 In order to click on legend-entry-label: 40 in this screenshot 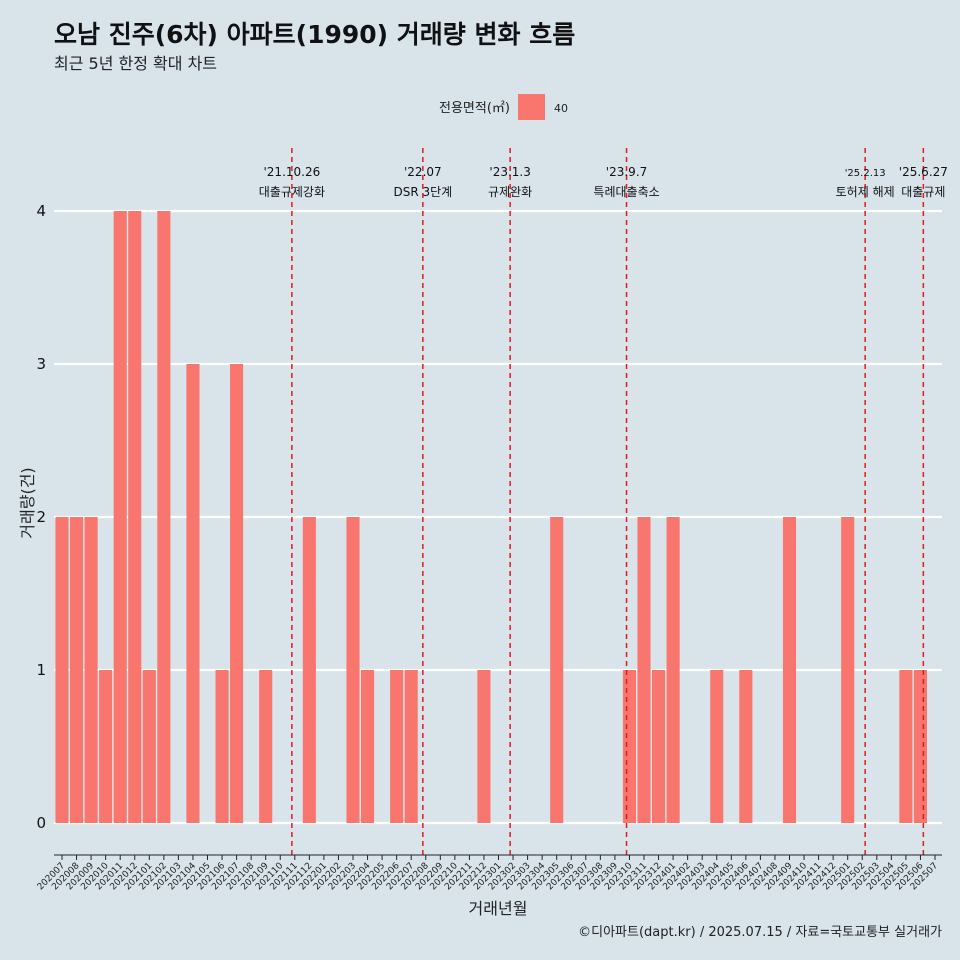, I will do `click(561, 108)`.